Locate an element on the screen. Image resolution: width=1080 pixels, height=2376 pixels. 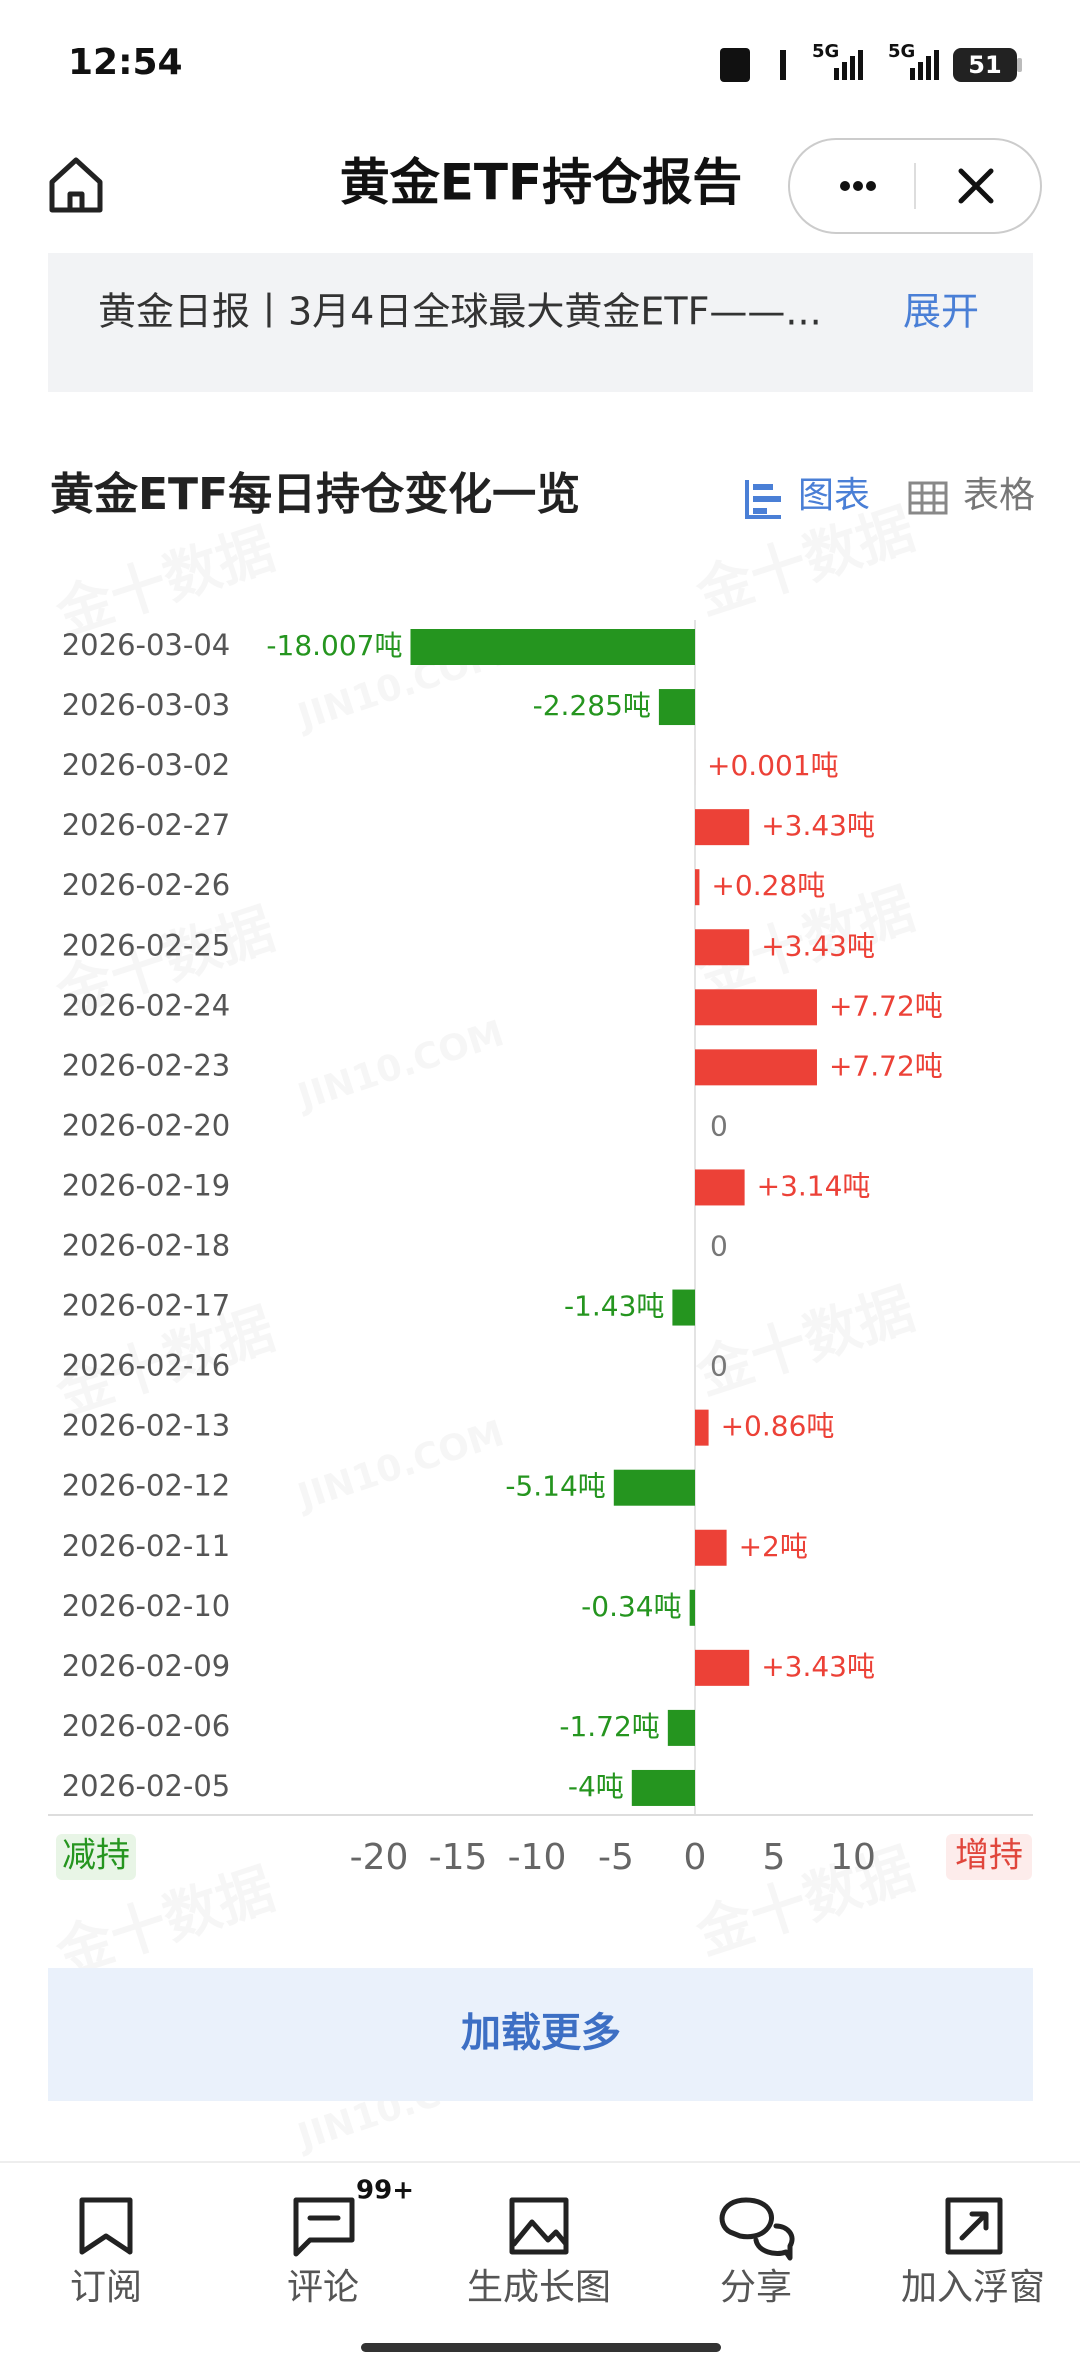
category-label: 2026-02-26 is located at coordinates (146, 885).